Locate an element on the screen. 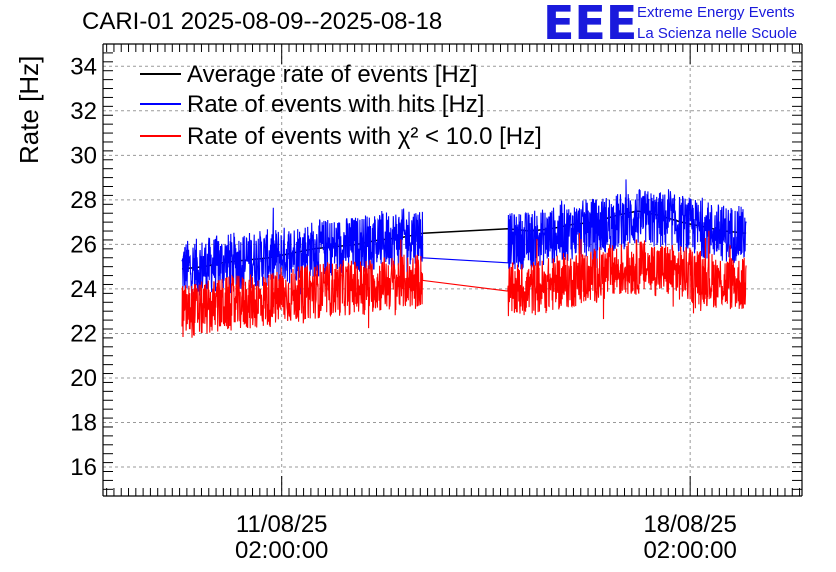 This screenshot has width=836, height=572. y-tick-label: 30 is located at coordinates (83, 155).